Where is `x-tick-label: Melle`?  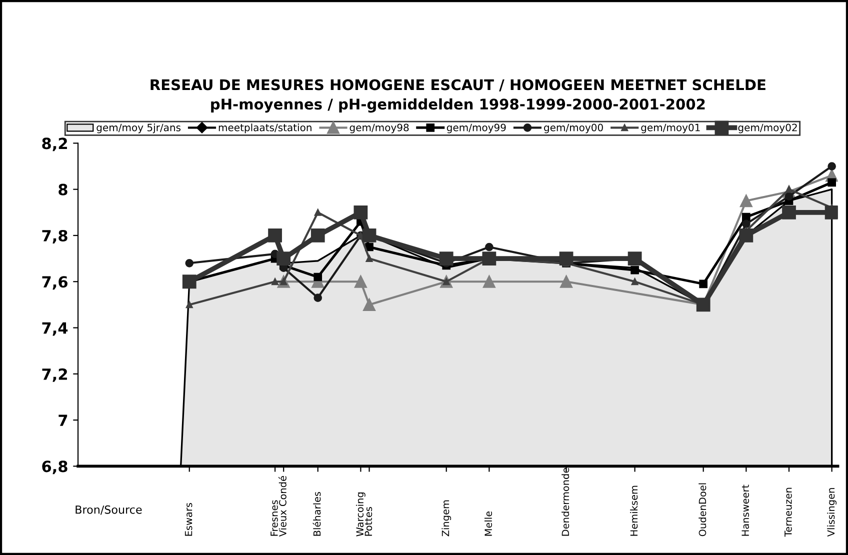
x-tick-label: Melle is located at coordinates (488, 523).